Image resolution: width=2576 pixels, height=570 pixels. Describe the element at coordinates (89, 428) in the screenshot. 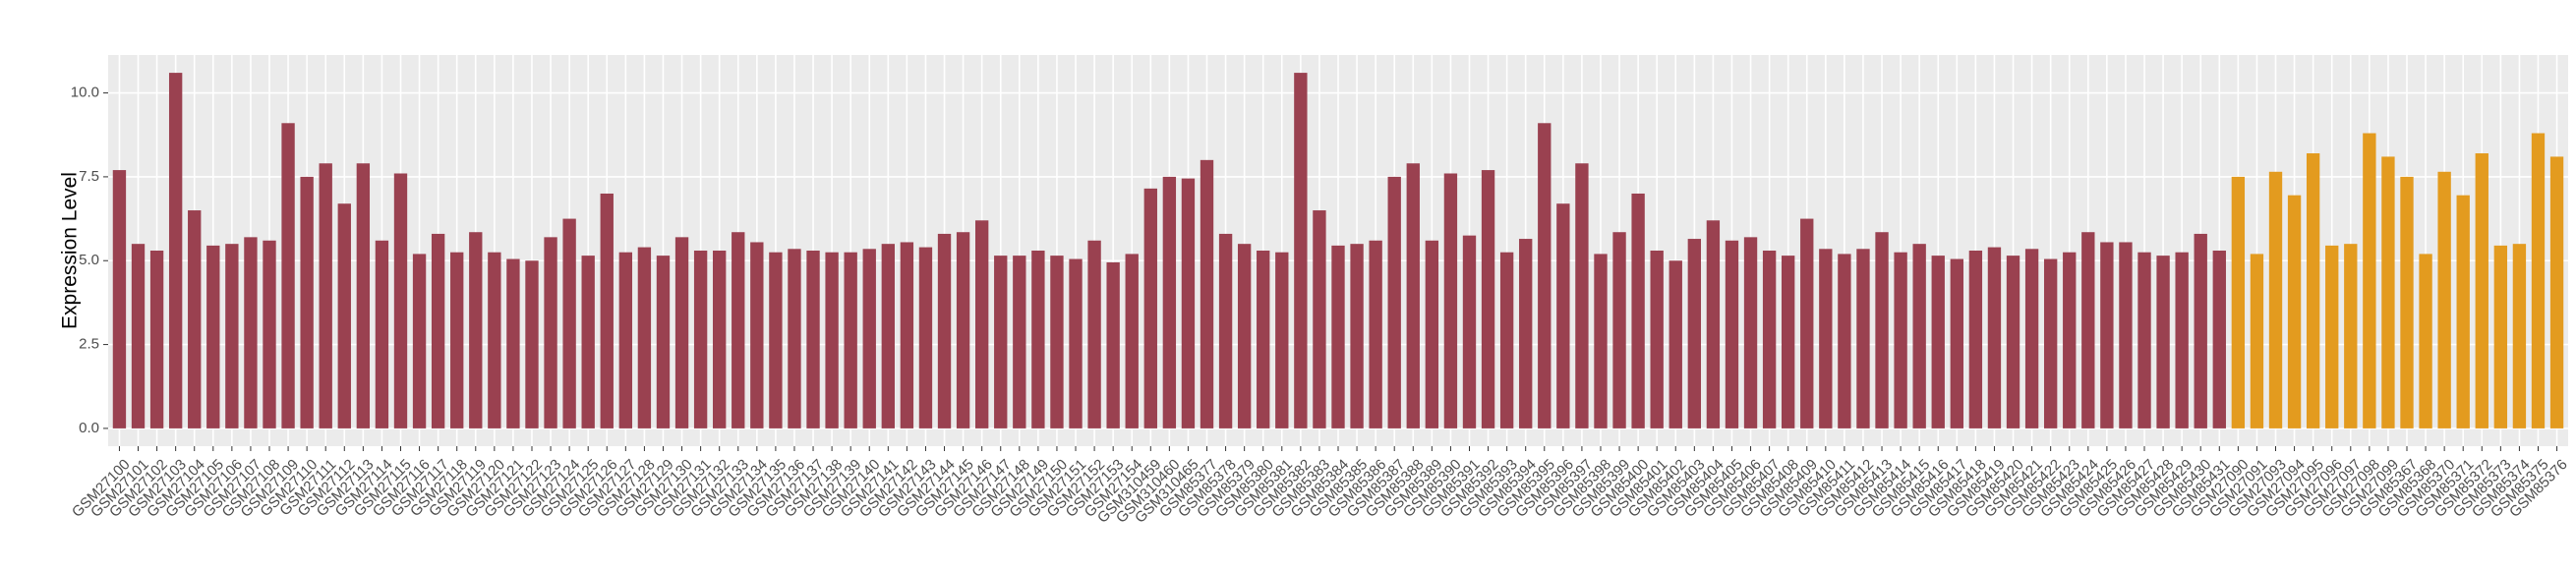

I see `y-tick-label: 0.0` at that location.